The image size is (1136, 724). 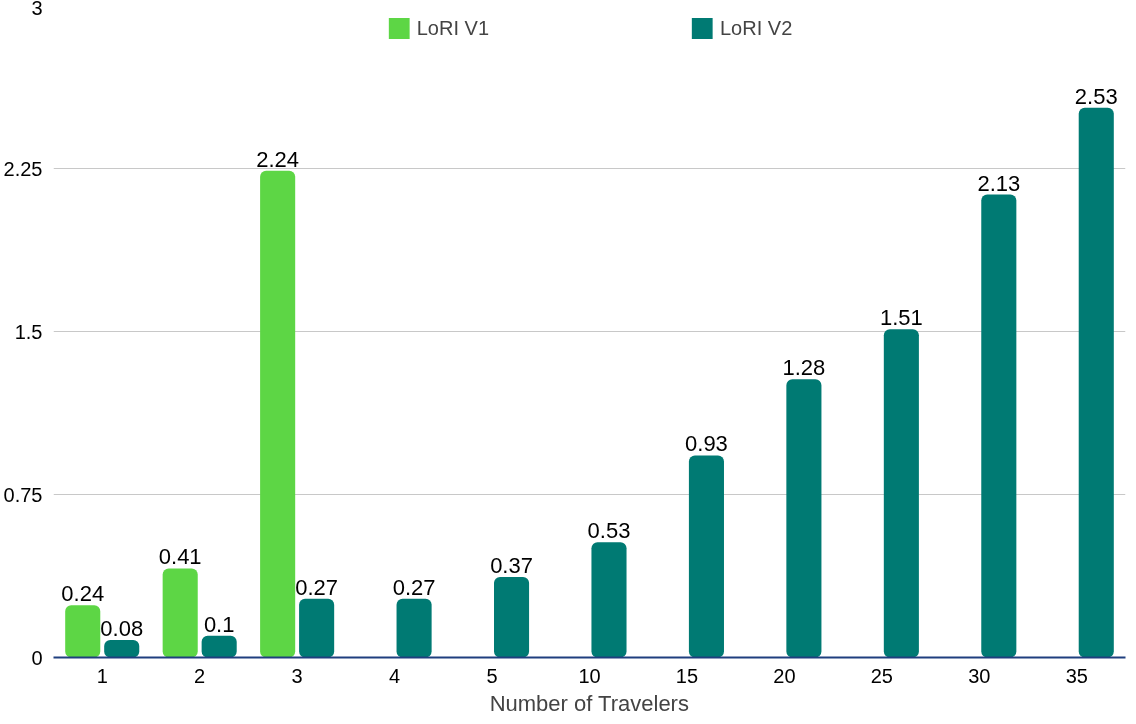 I want to click on data-label: 2.13, so click(x=999, y=183).